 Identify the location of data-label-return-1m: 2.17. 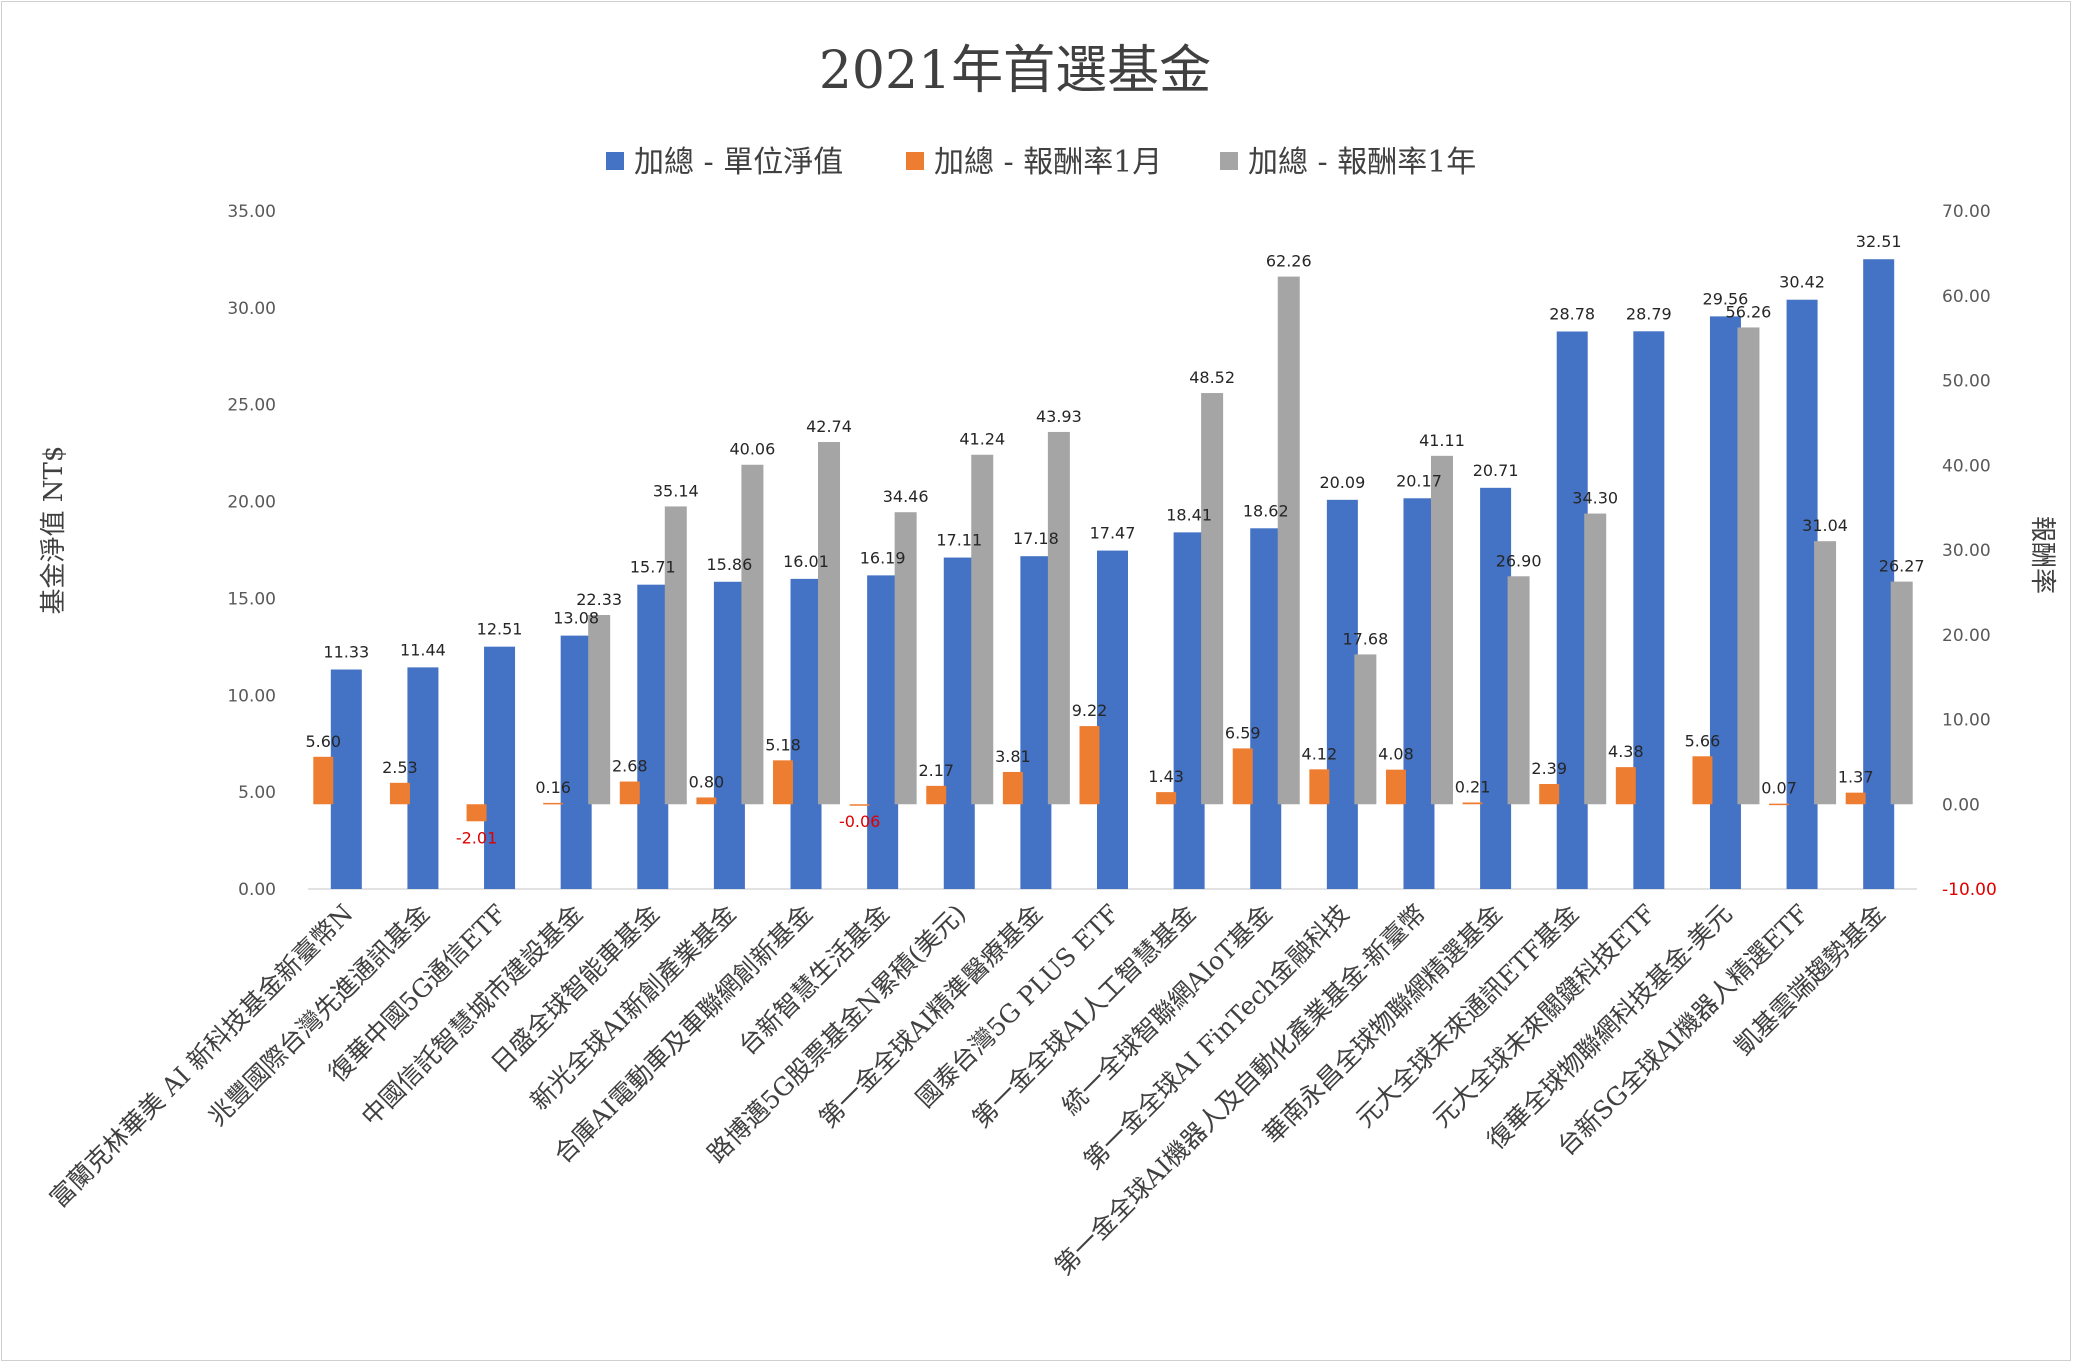
(936, 770).